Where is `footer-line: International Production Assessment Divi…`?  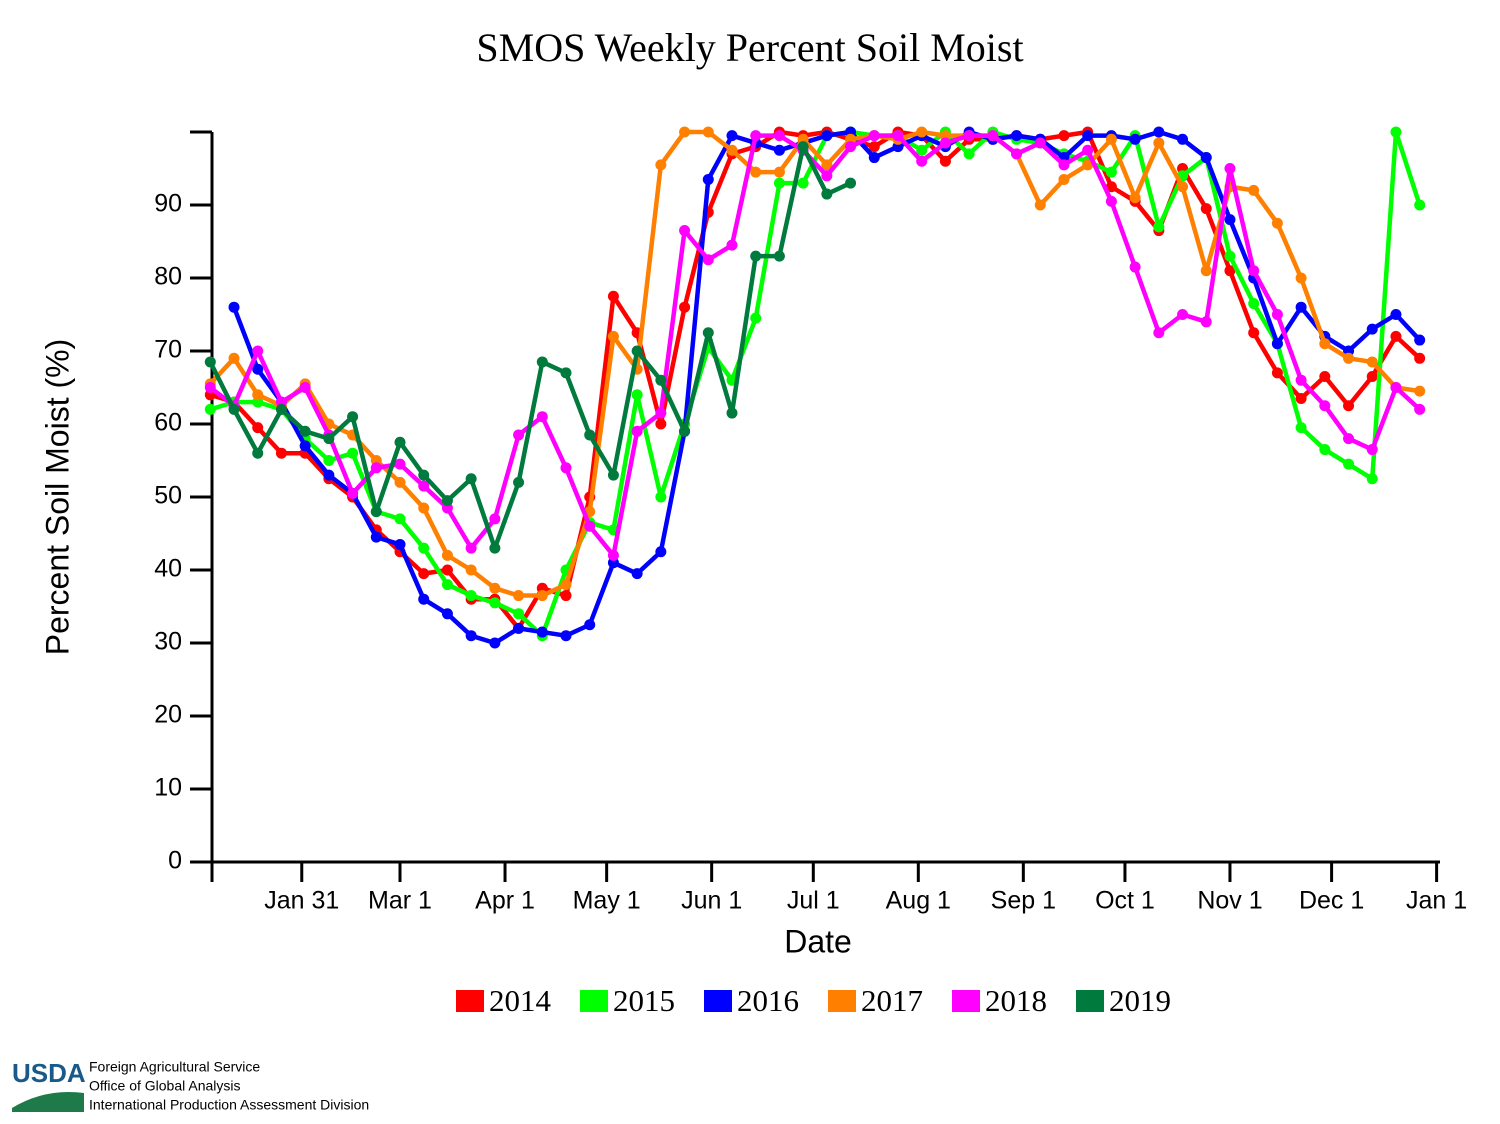 footer-line: International Production Assessment Divi… is located at coordinates (229, 1105).